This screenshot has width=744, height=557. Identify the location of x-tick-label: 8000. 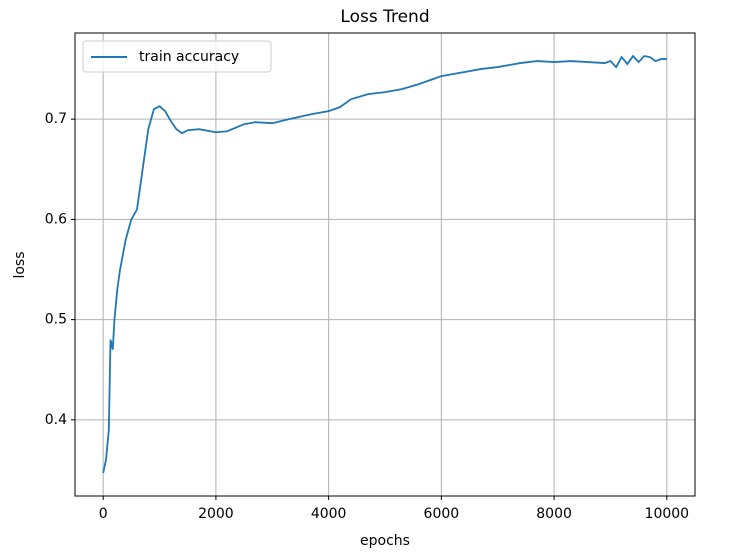
(554, 514).